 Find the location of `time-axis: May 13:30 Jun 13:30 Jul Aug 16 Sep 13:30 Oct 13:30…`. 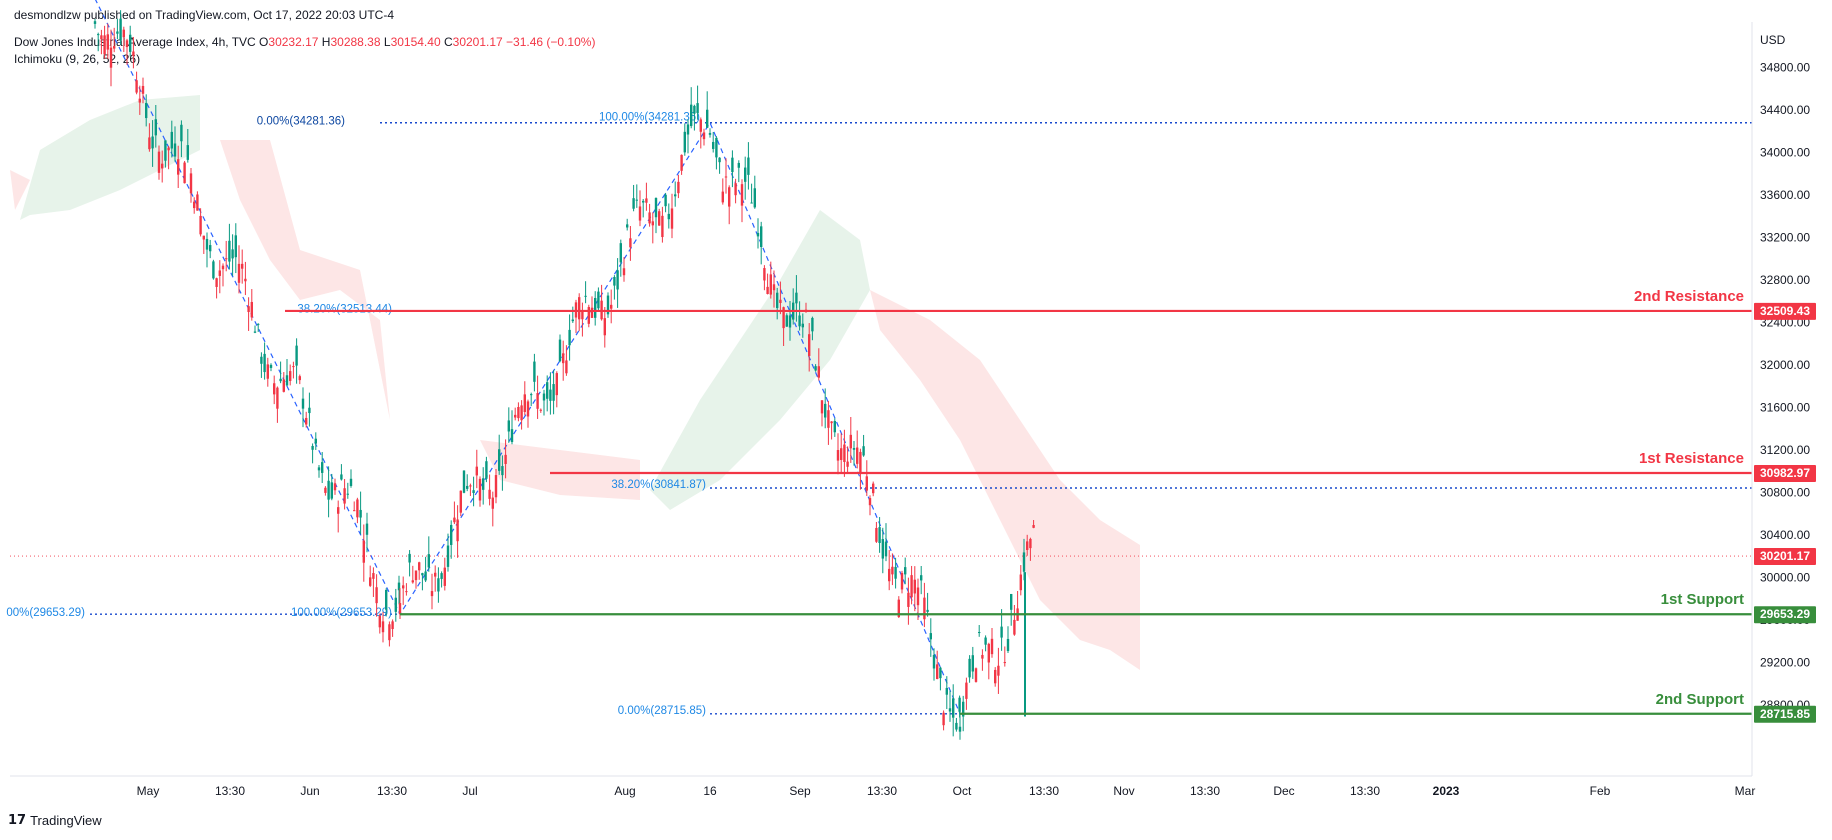

time-axis: May 13:30 Jun 13:30 Jul Aug 16 Sep 13:30 Oct 13:30… is located at coordinates (883, 786).